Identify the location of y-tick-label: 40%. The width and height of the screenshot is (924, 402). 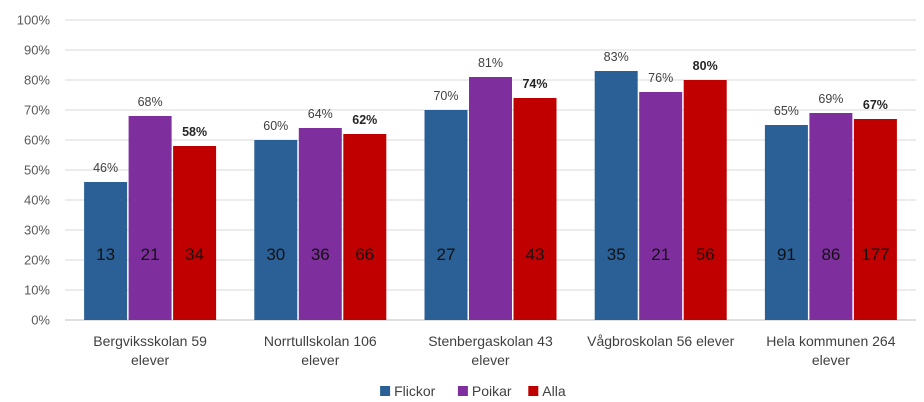
(37, 200).